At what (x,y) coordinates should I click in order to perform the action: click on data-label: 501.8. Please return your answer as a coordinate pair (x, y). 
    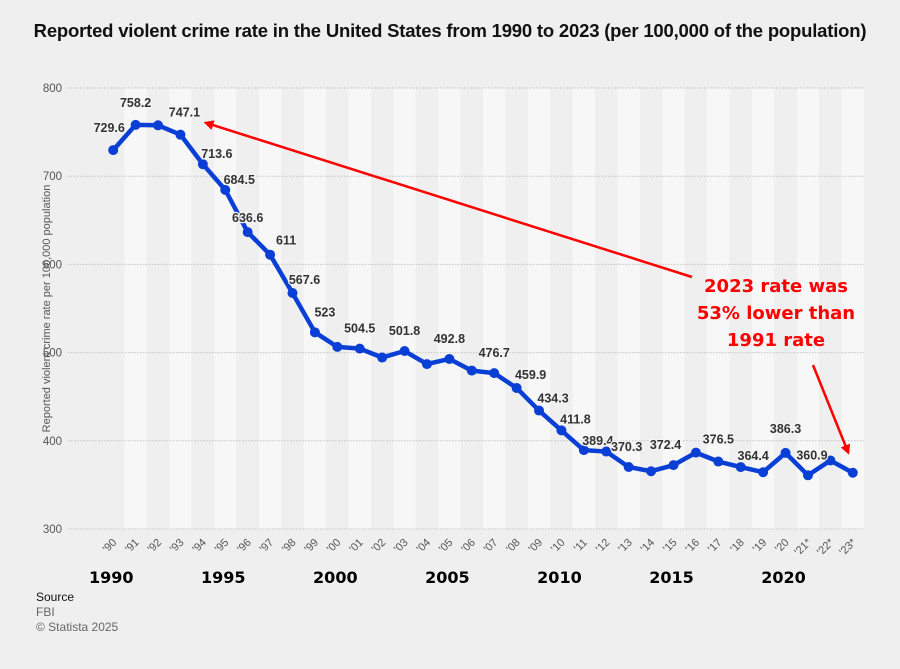
    Looking at the image, I should click on (404, 331).